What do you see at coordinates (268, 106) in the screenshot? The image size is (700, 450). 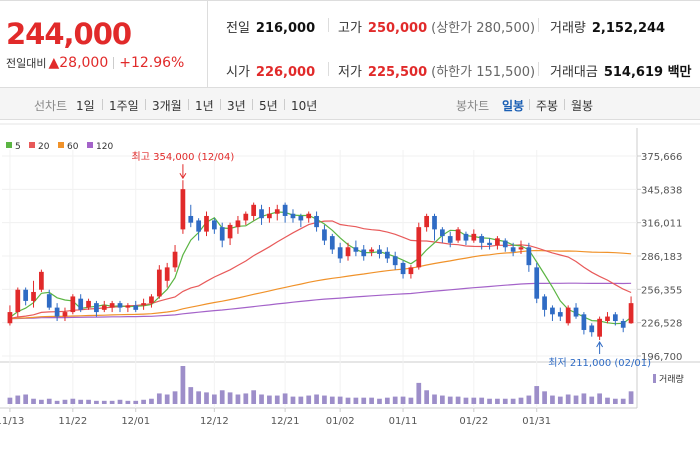 I see `tab-5y: 5년` at bounding box center [268, 106].